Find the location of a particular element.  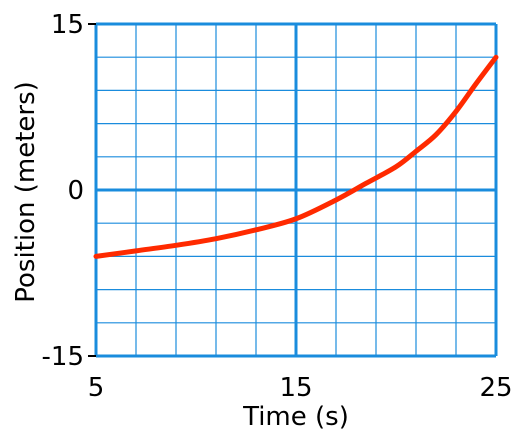

x-tick-label: 5 is located at coordinates (96, 388).